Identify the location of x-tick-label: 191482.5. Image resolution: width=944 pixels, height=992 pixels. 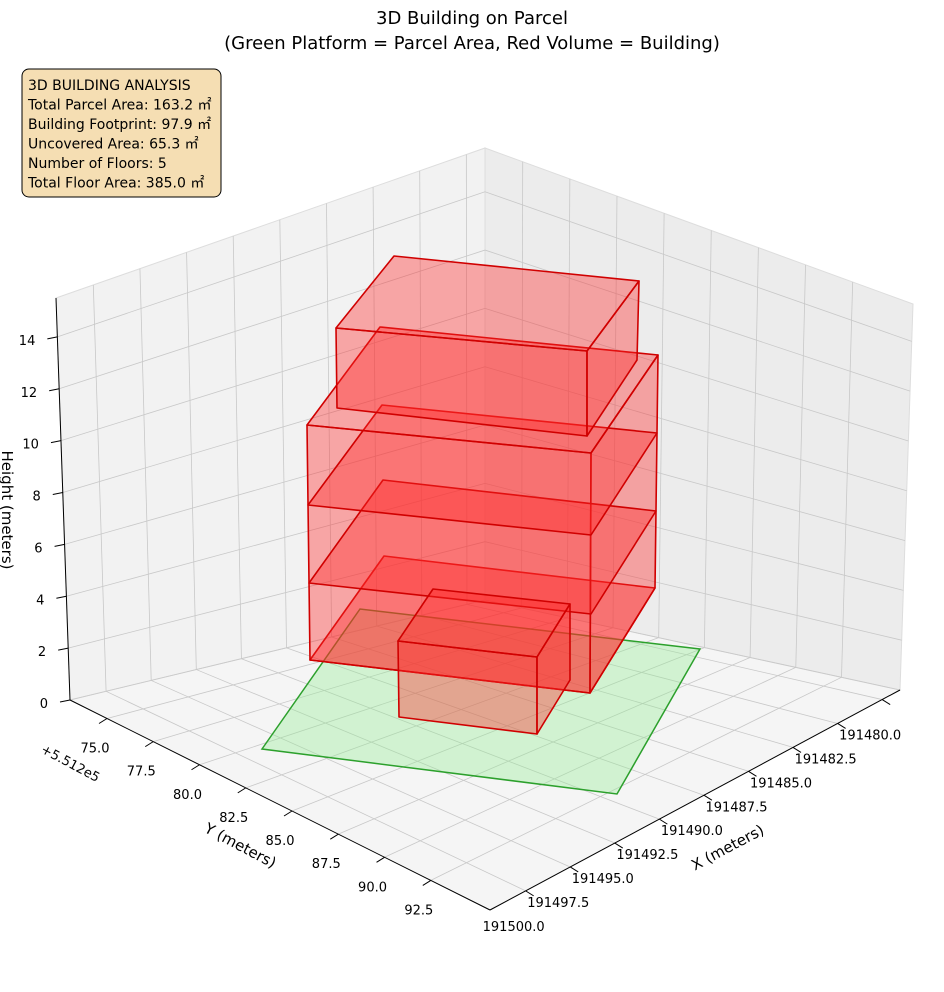
(826, 759).